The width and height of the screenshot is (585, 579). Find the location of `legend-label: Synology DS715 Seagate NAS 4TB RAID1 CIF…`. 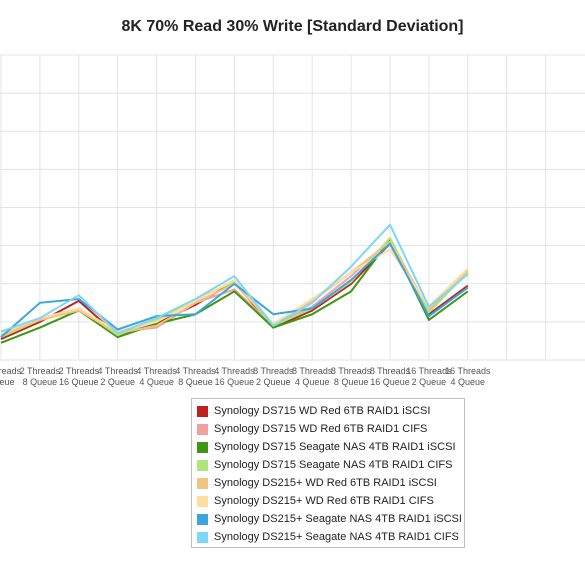

legend-label: Synology DS715 Seagate NAS 4TB RAID1 CIF… is located at coordinates (333, 465).